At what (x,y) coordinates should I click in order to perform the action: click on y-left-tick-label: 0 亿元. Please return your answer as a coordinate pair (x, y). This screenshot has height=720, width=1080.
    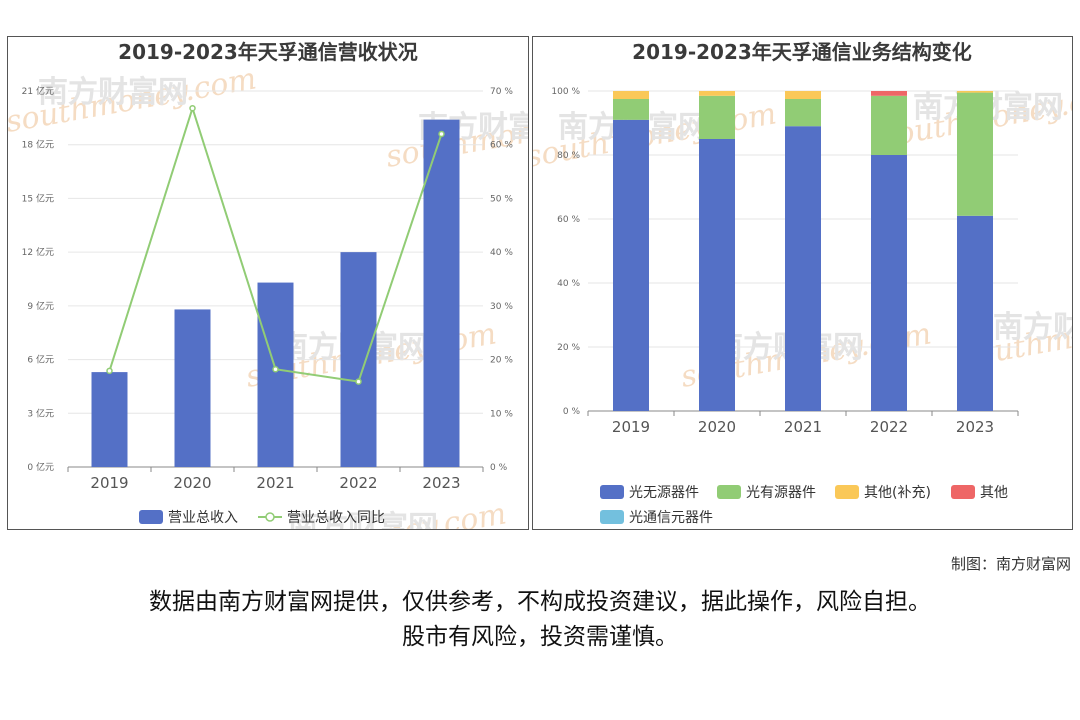
    Looking at the image, I should click on (40, 467).